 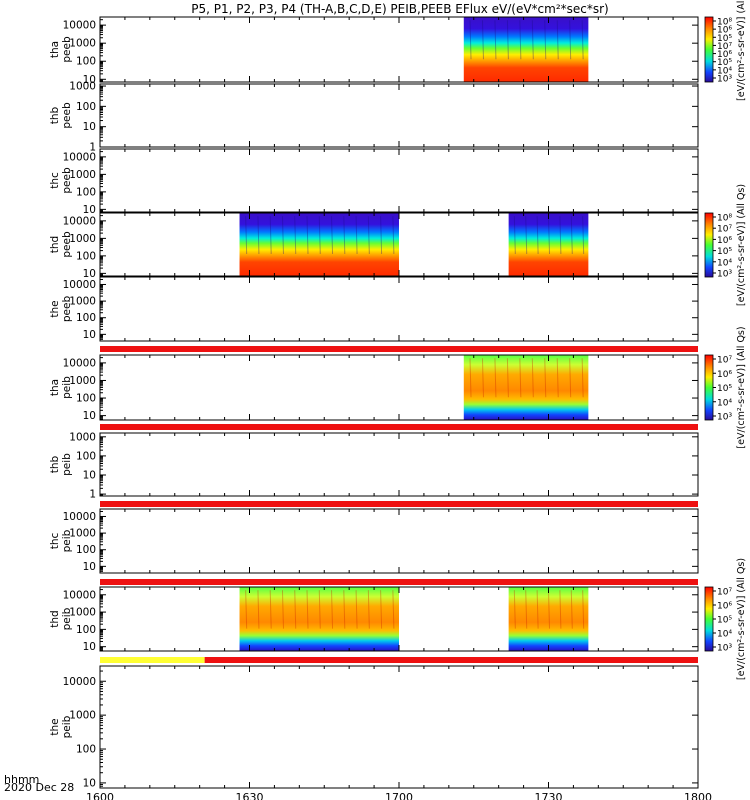 What do you see at coordinates (399, 727) in the screenshot?
I see `the-peib-panel-frame` at bounding box center [399, 727].